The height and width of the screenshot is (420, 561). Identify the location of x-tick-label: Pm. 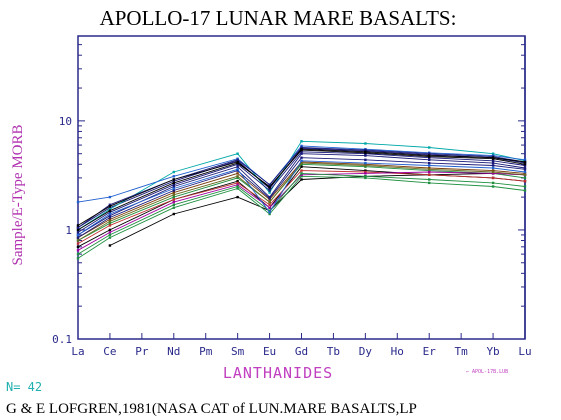
(206, 351).